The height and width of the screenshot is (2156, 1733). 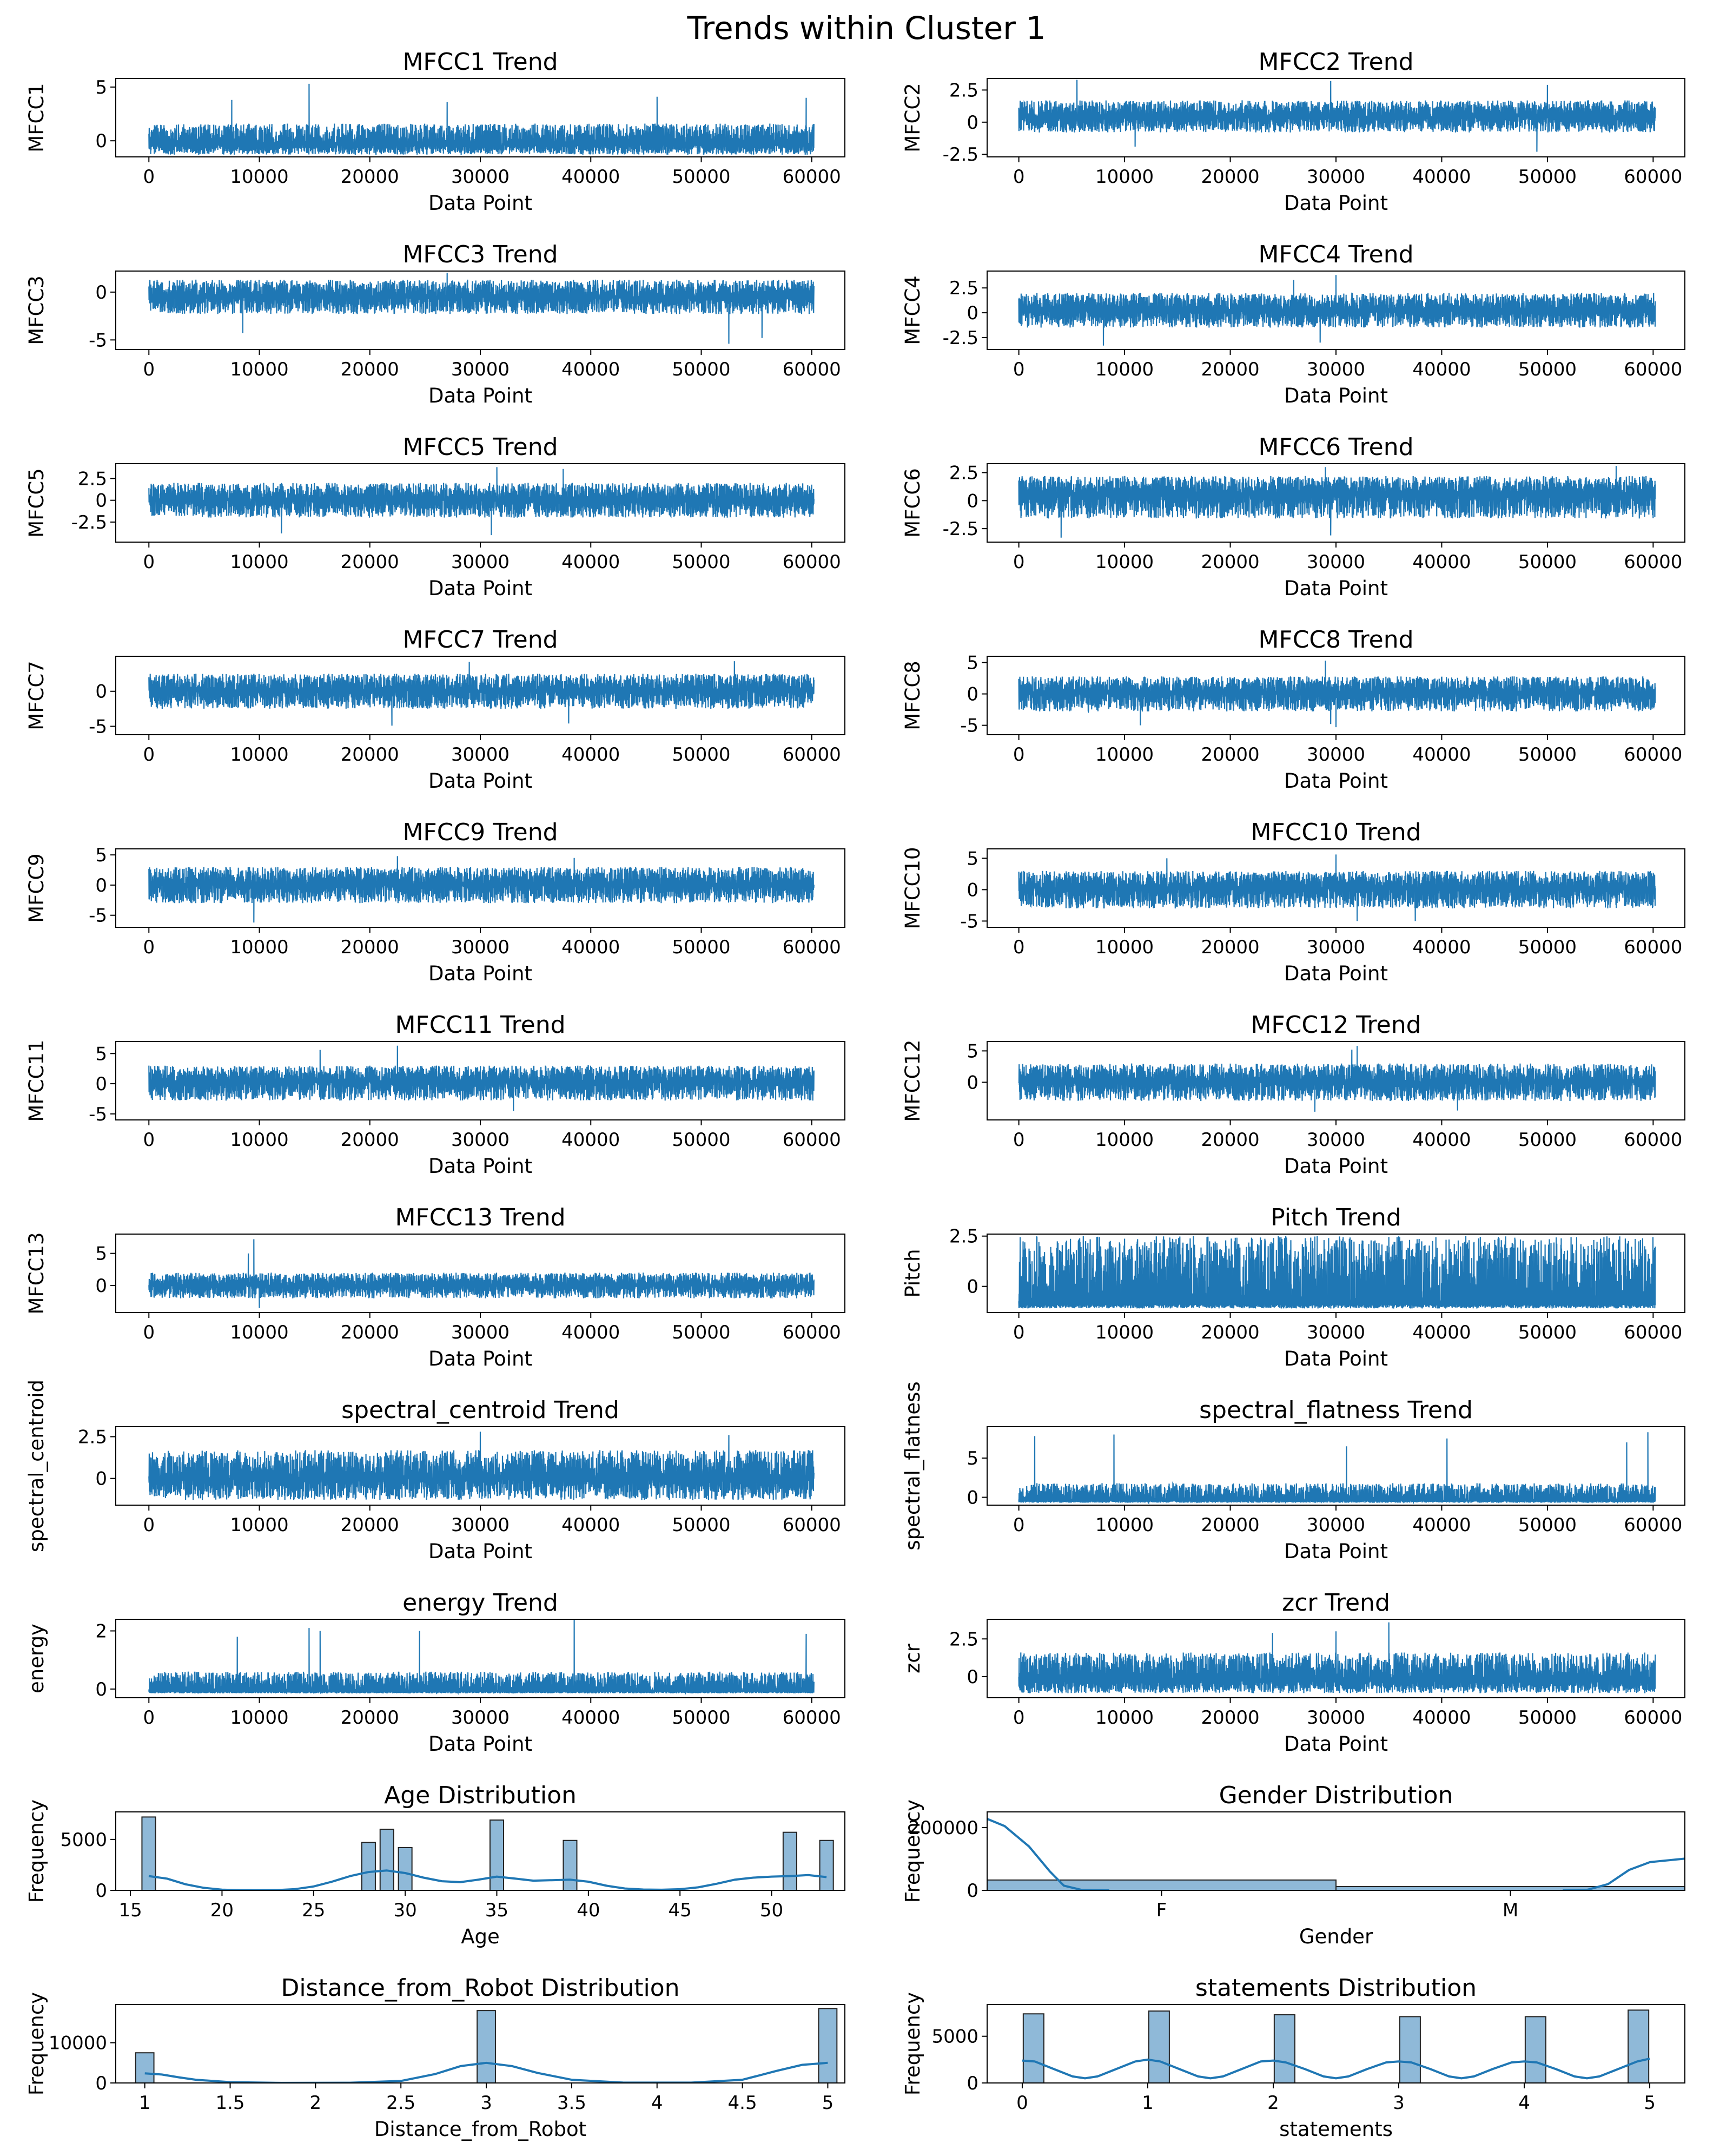 I want to click on y-axis-label: MFCC1, so click(x=36, y=117).